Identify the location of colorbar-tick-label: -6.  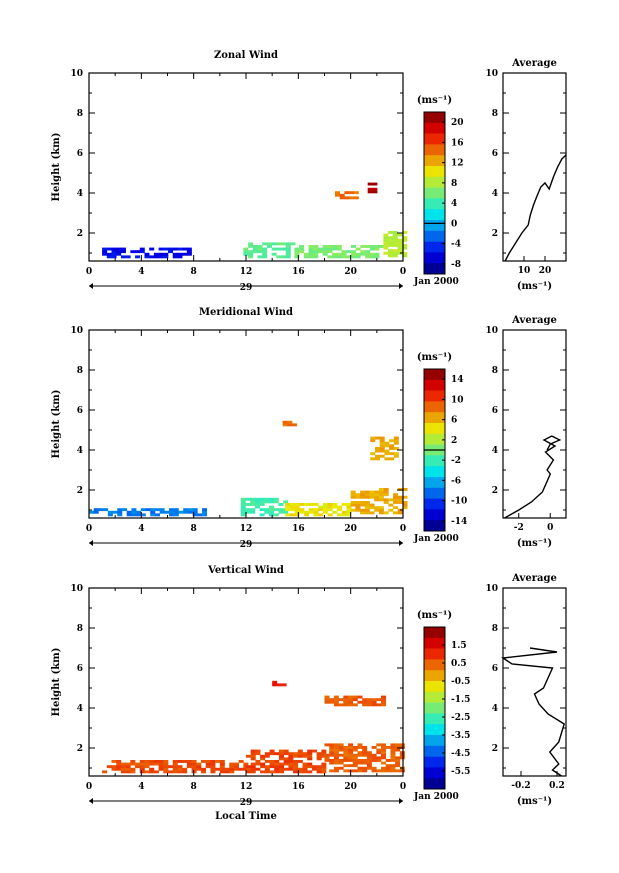
(456, 481).